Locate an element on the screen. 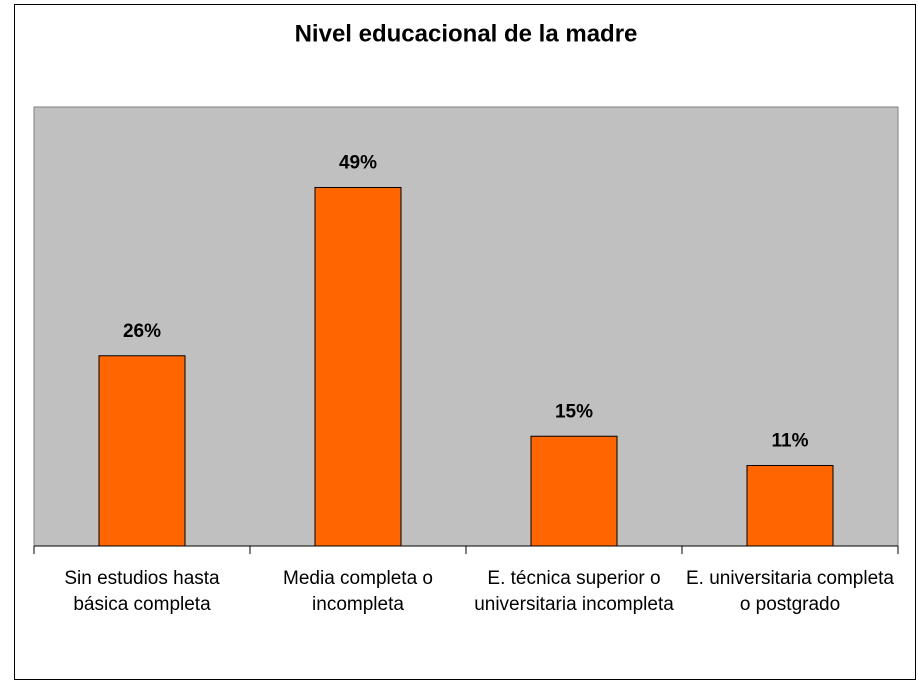  data-label: 15% is located at coordinates (574, 411).